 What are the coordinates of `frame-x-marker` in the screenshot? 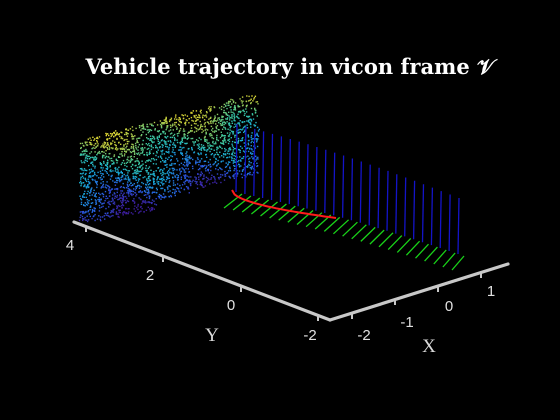 It's located at (386, 240).